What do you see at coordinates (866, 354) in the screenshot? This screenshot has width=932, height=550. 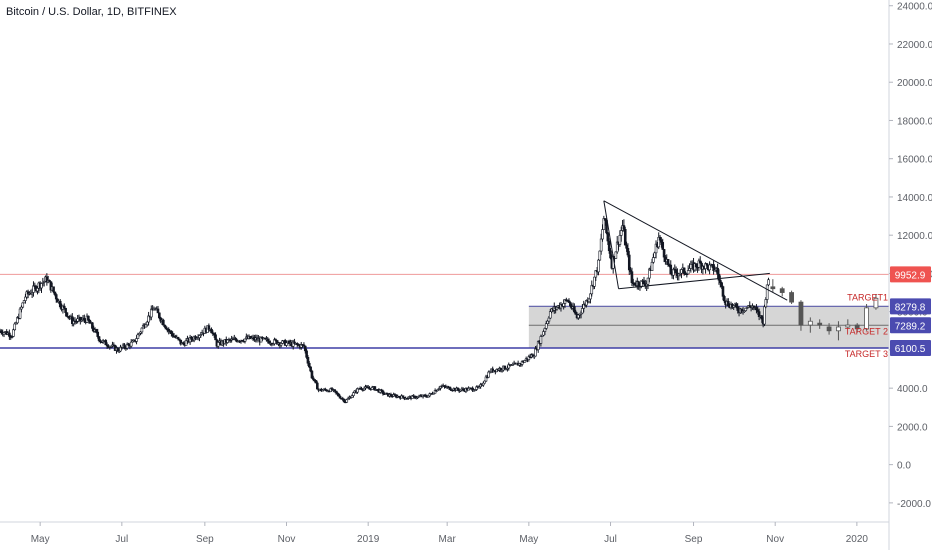 I see `target-label: TARGET 3` at bounding box center [866, 354].